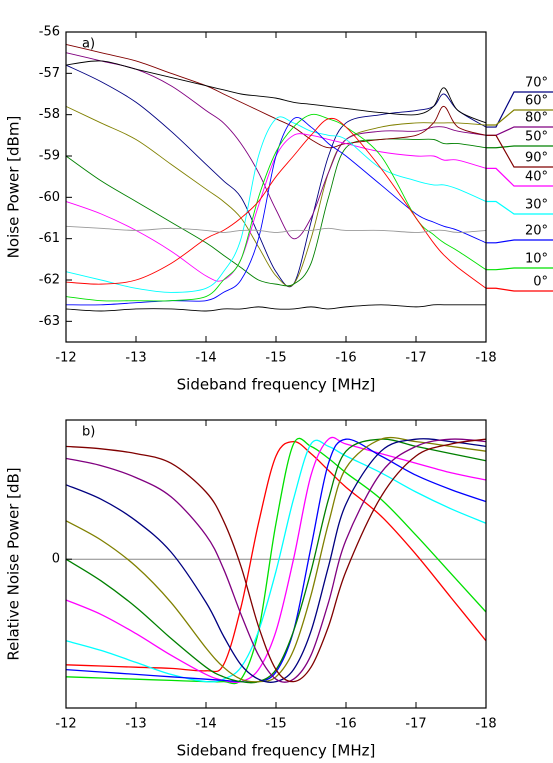 This screenshot has height=763, width=553. Describe the element at coordinates (49, 280) in the screenshot. I see `y-tick-label: -62` at that location.